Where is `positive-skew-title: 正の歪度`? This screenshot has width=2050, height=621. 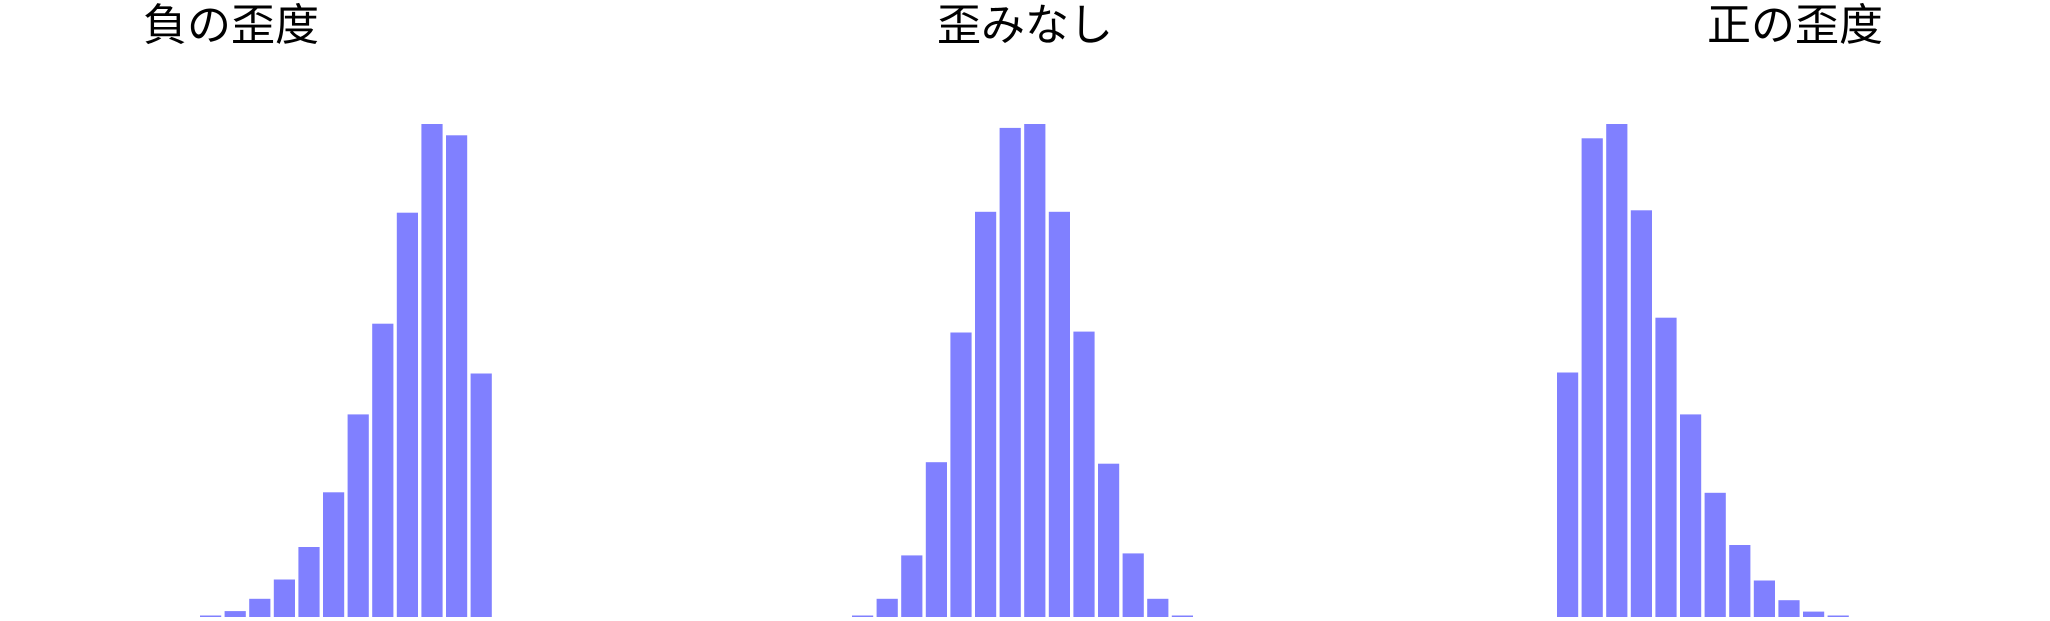 positive-skew-title: 正の歪度 is located at coordinates (1795, 25).